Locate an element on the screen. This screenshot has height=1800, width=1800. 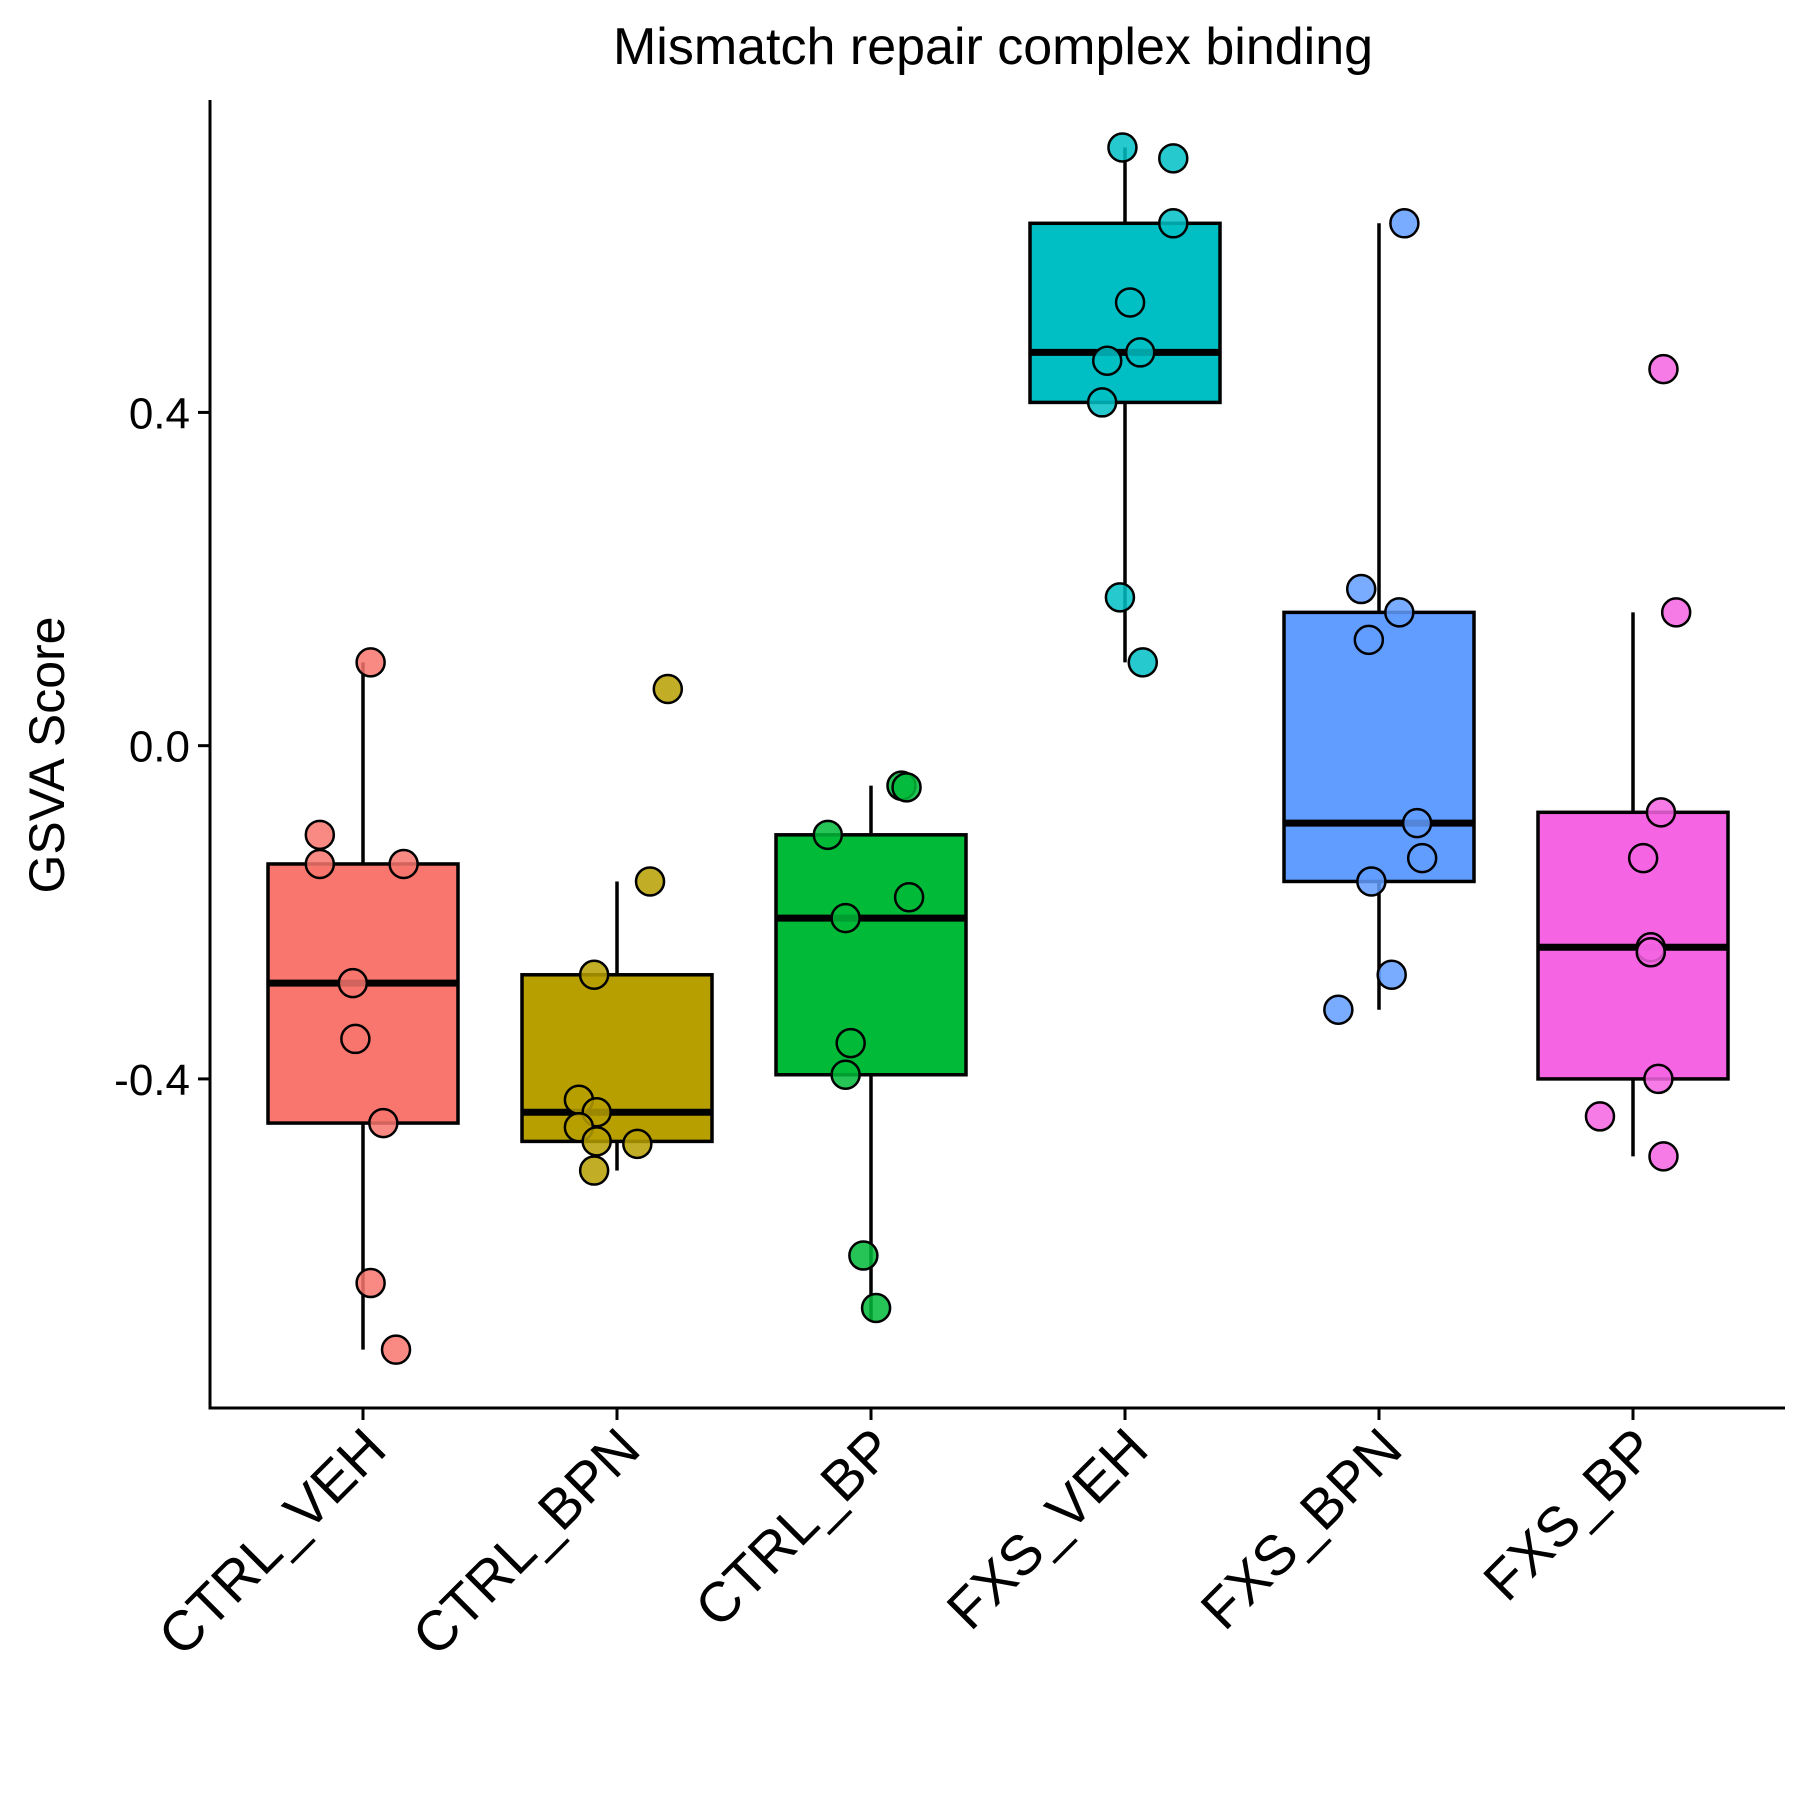
box-fxs-bpn is located at coordinates (1379, 747).